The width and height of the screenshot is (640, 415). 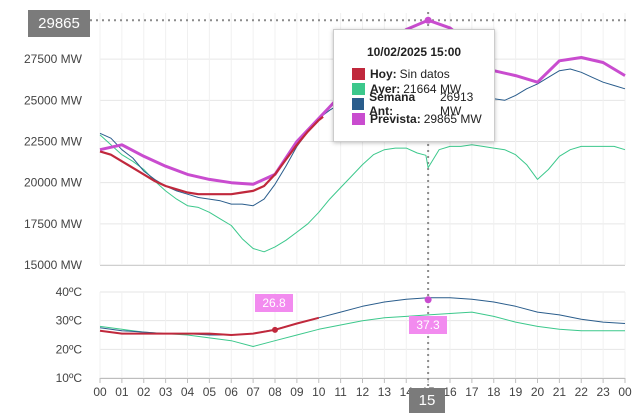 What do you see at coordinates (358, 73) in the screenshot?
I see `swatch-hoy` at bounding box center [358, 73].